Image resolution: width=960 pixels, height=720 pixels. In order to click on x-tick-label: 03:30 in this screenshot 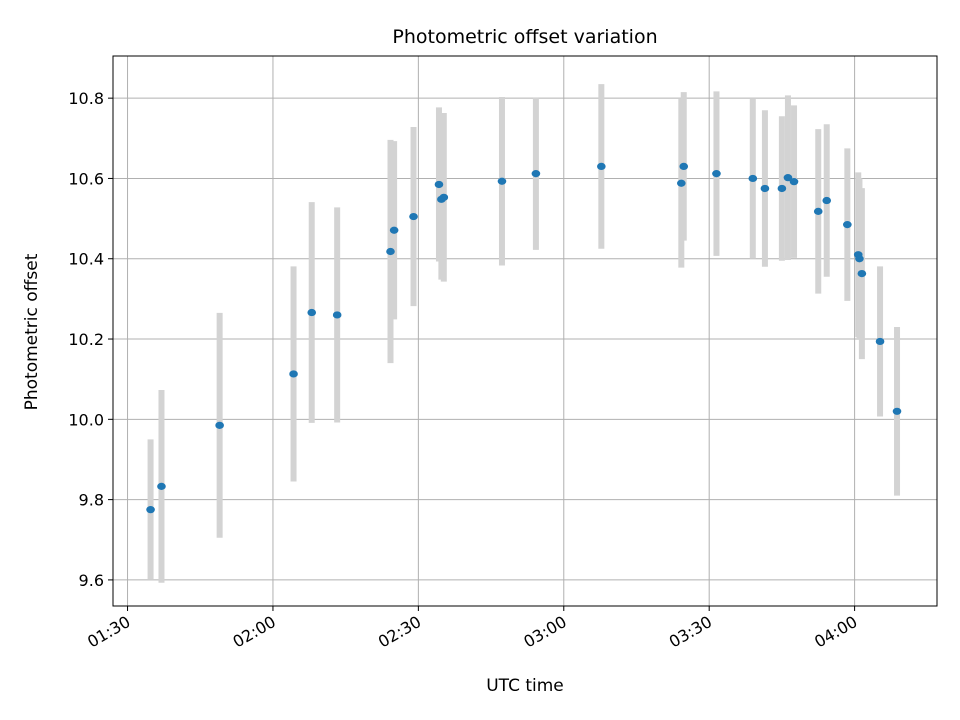, I will do `click(690, 632)`.